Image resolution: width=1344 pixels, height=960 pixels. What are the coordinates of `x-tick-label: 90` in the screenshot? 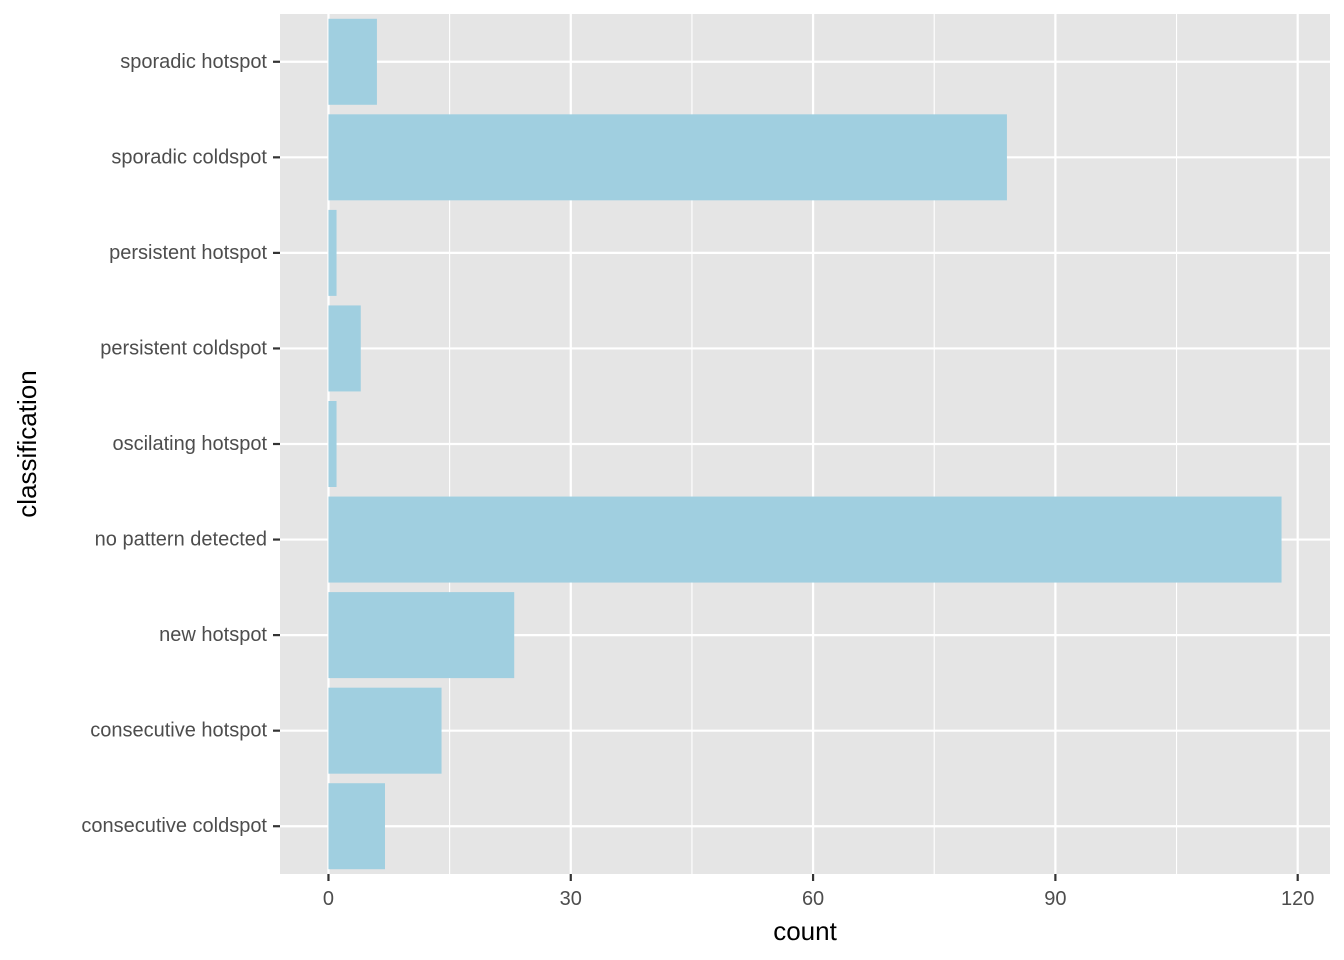 It's located at (1055, 899).